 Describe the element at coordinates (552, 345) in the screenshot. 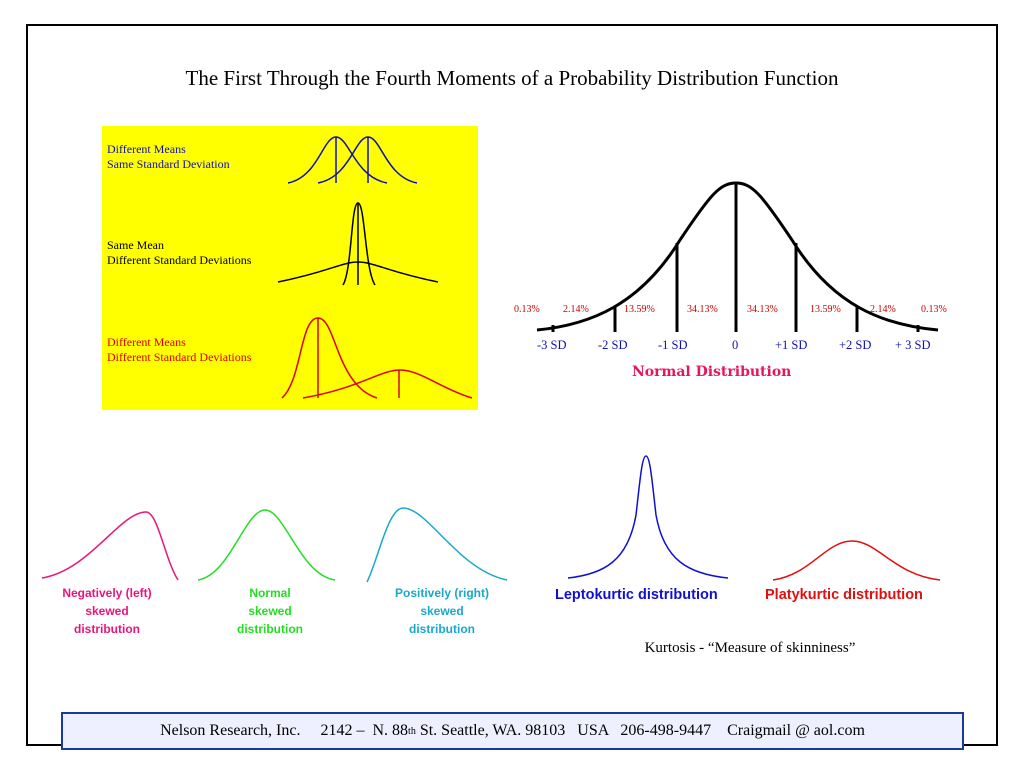

I see `sd-label-minus3: -3 SD` at that location.